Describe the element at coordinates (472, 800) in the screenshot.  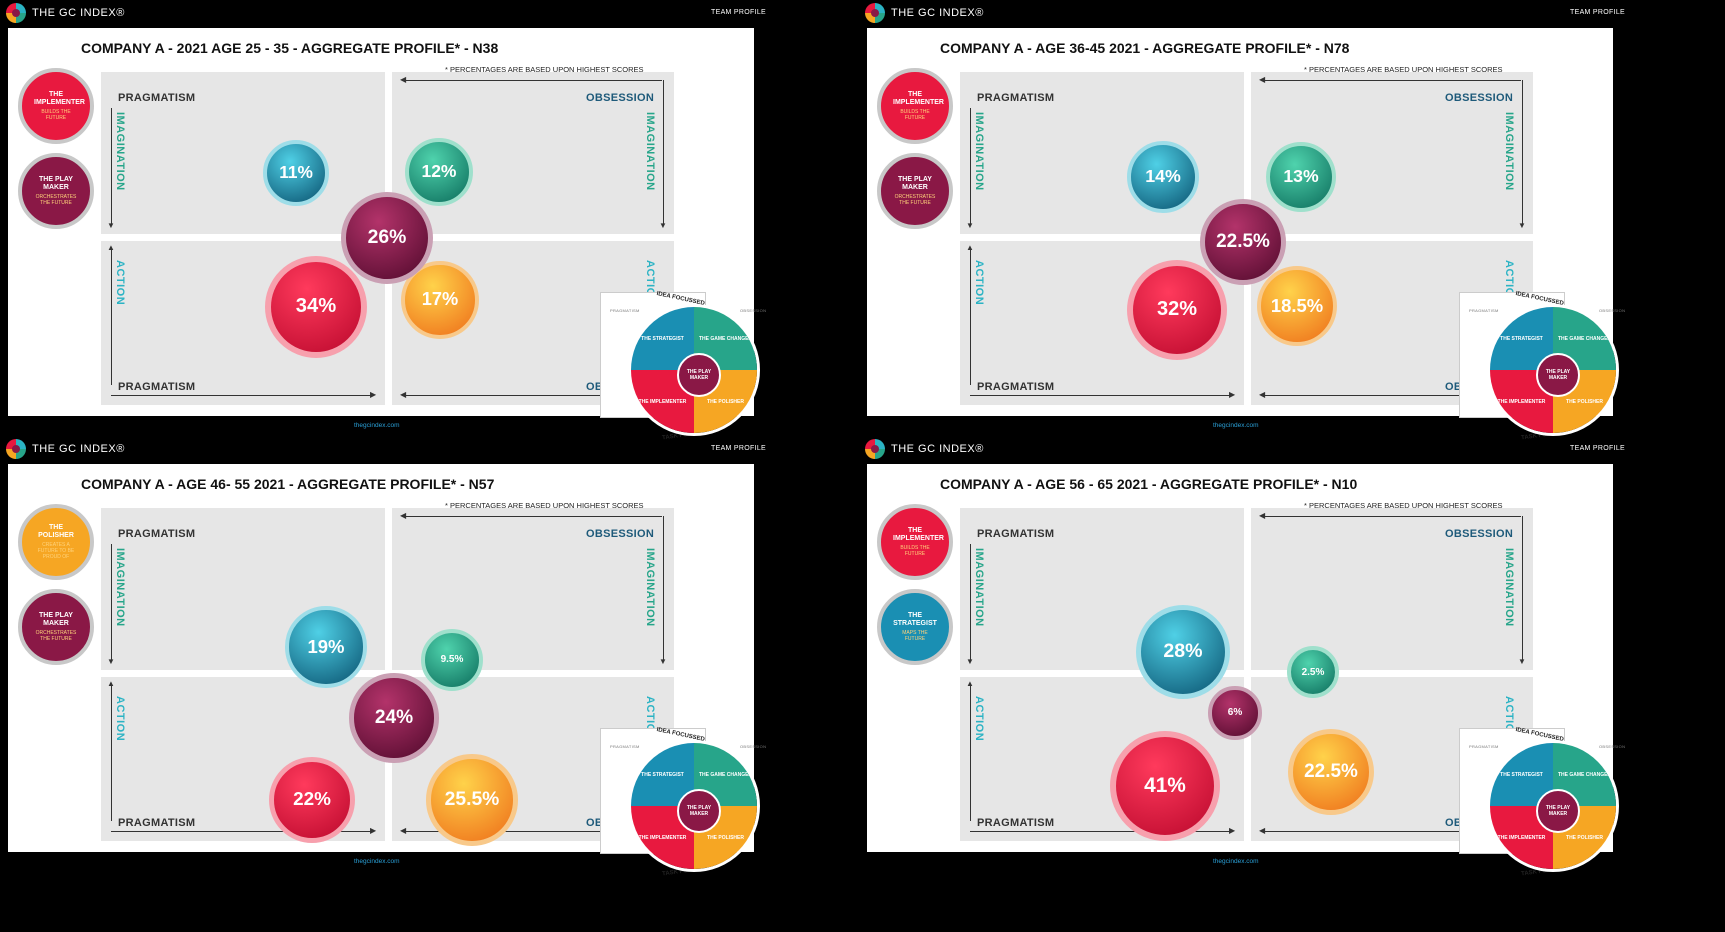
I see `bubble-polisher: 25.5%` at that location.